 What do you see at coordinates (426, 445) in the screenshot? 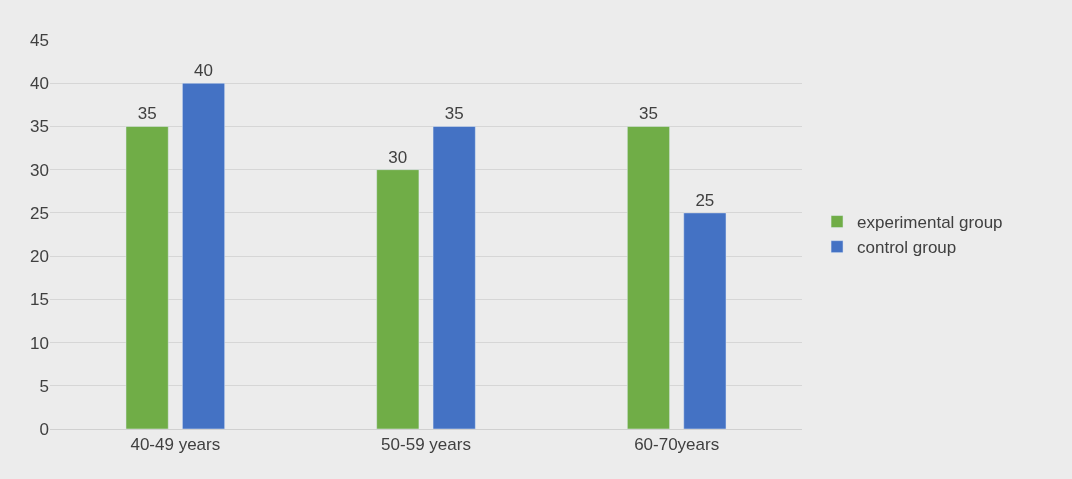
I see `x-tick-label: 50-59 years` at bounding box center [426, 445].